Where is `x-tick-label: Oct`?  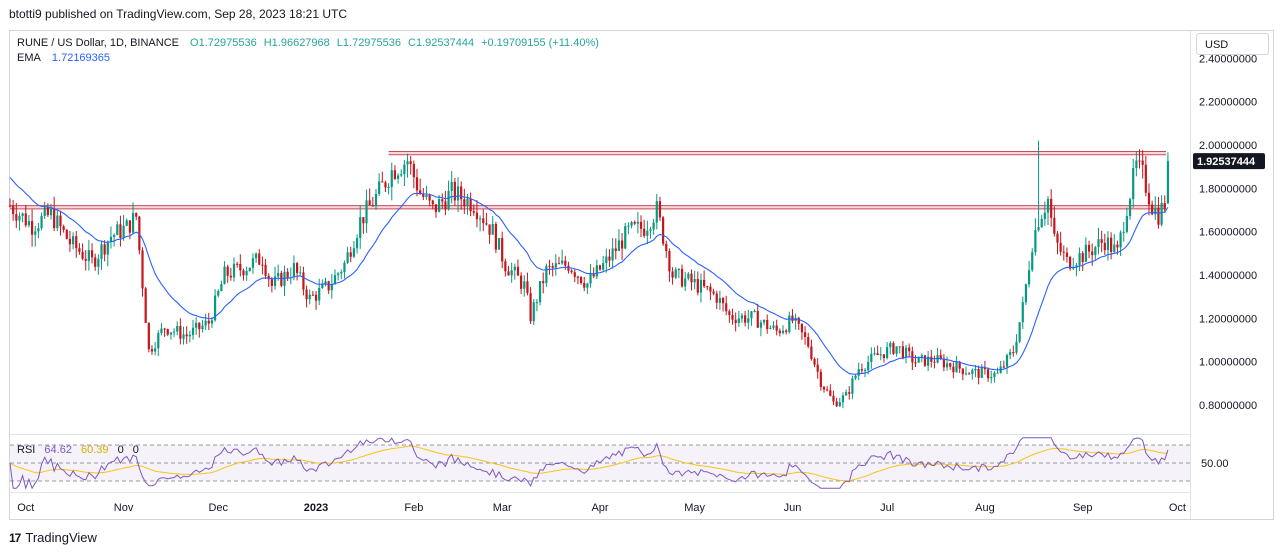
x-tick-label: Oct is located at coordinates (1177, 508).